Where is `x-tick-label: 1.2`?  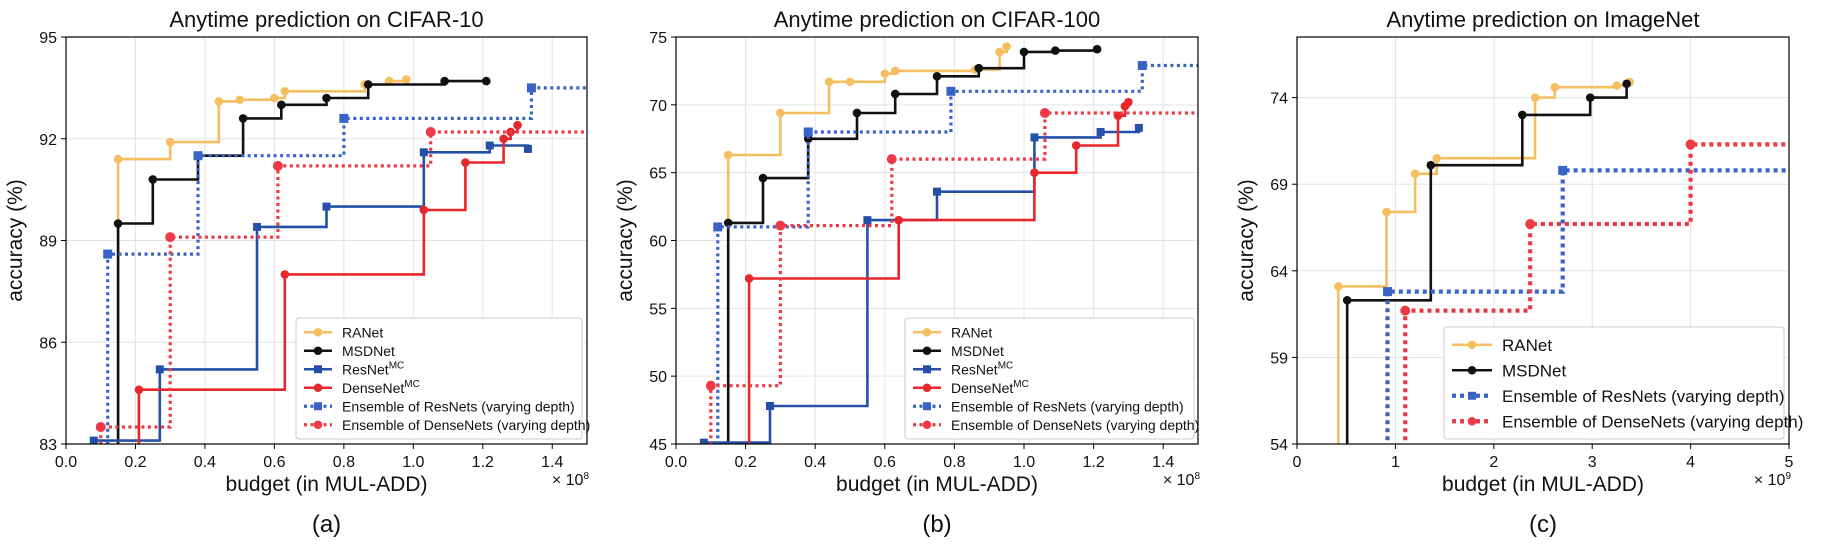
x-tick-label: 1.2 is located at coordinates (483, 462).